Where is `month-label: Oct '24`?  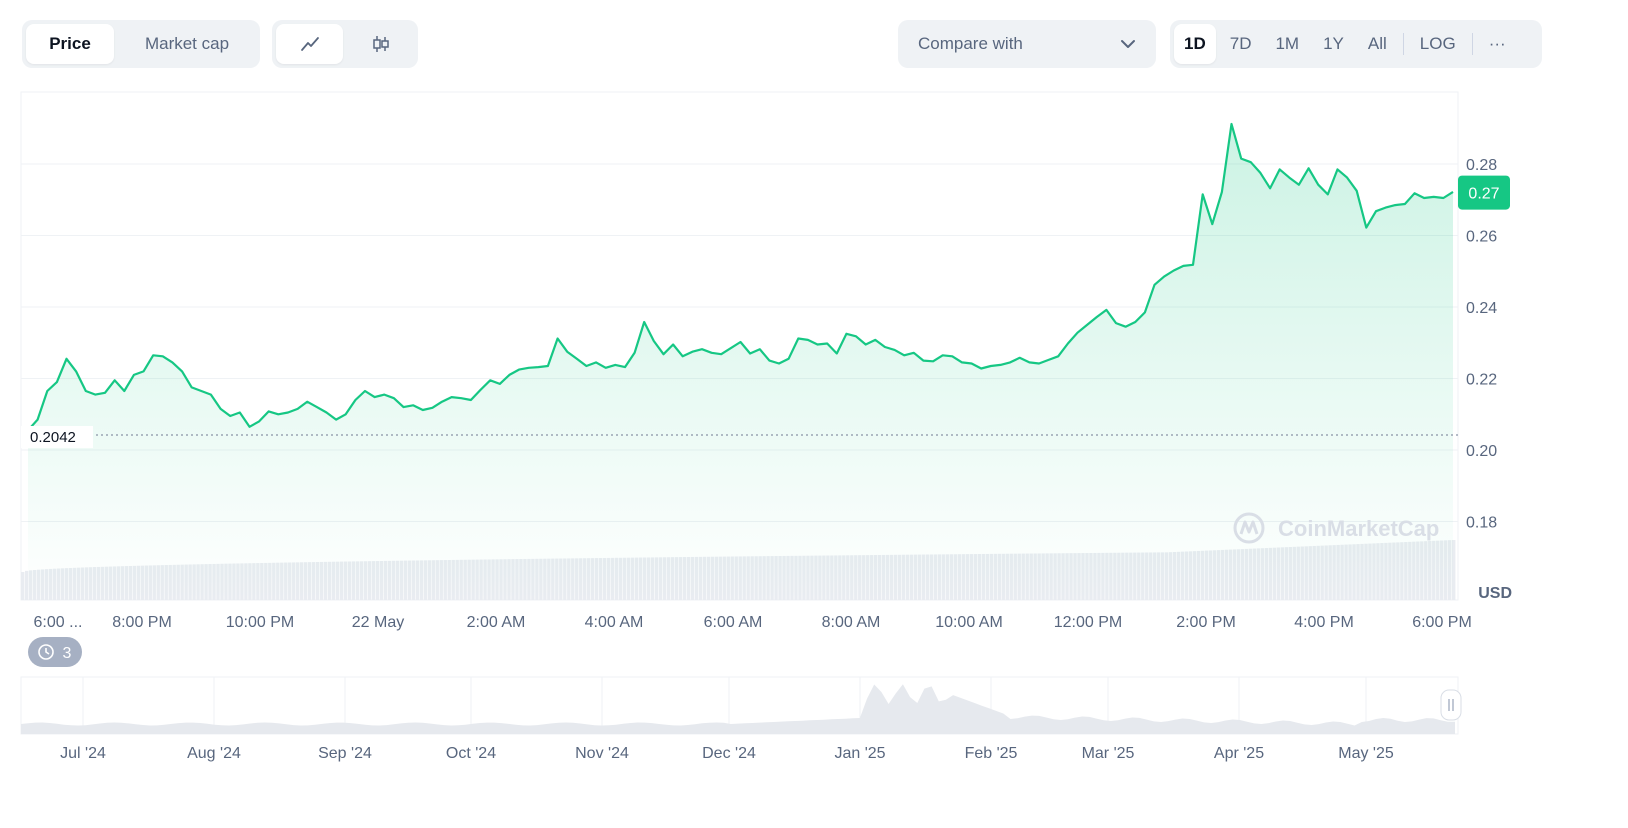
month-label: Oct '24 is located at coordinates (471, 753).